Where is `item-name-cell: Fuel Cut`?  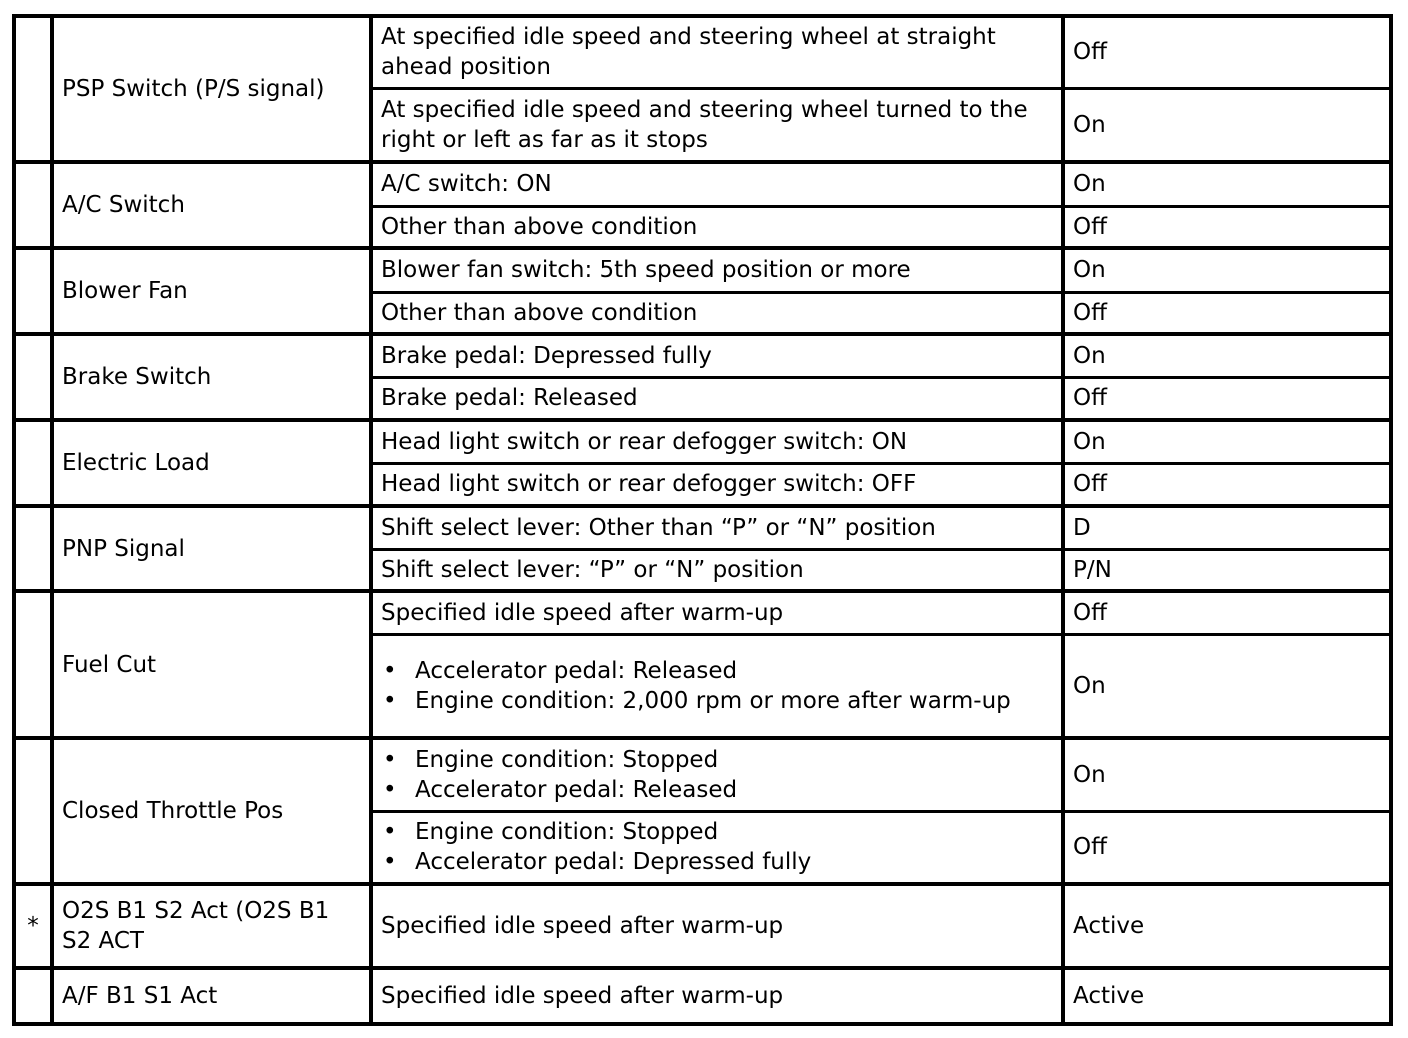 item-name-cell: Fuel Cut is located at coordinates (211, 664).